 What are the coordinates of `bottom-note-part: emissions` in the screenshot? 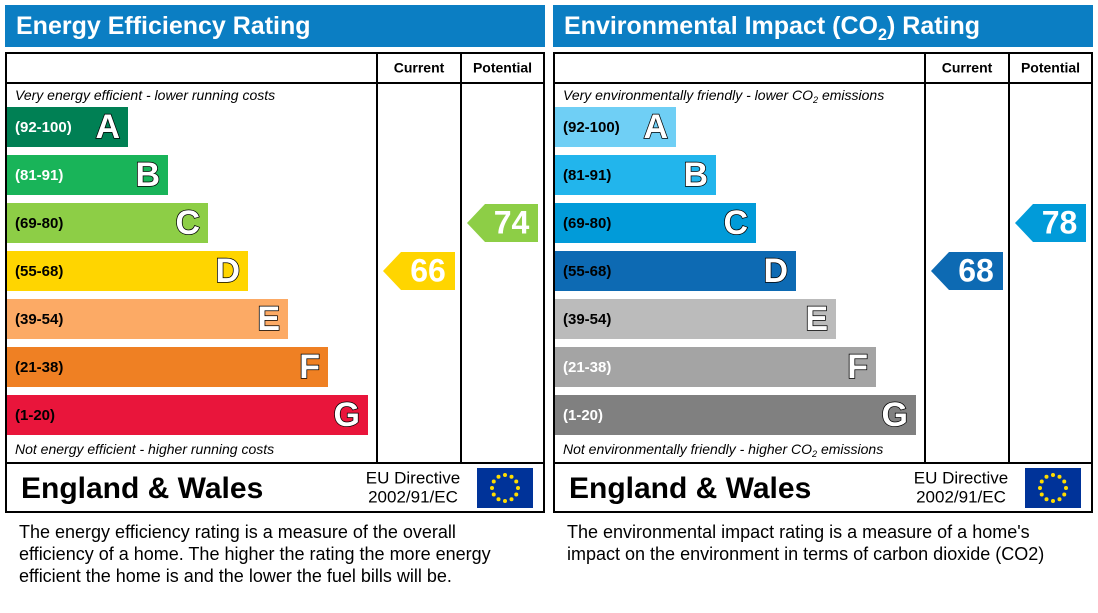 It's located at (850, 449).